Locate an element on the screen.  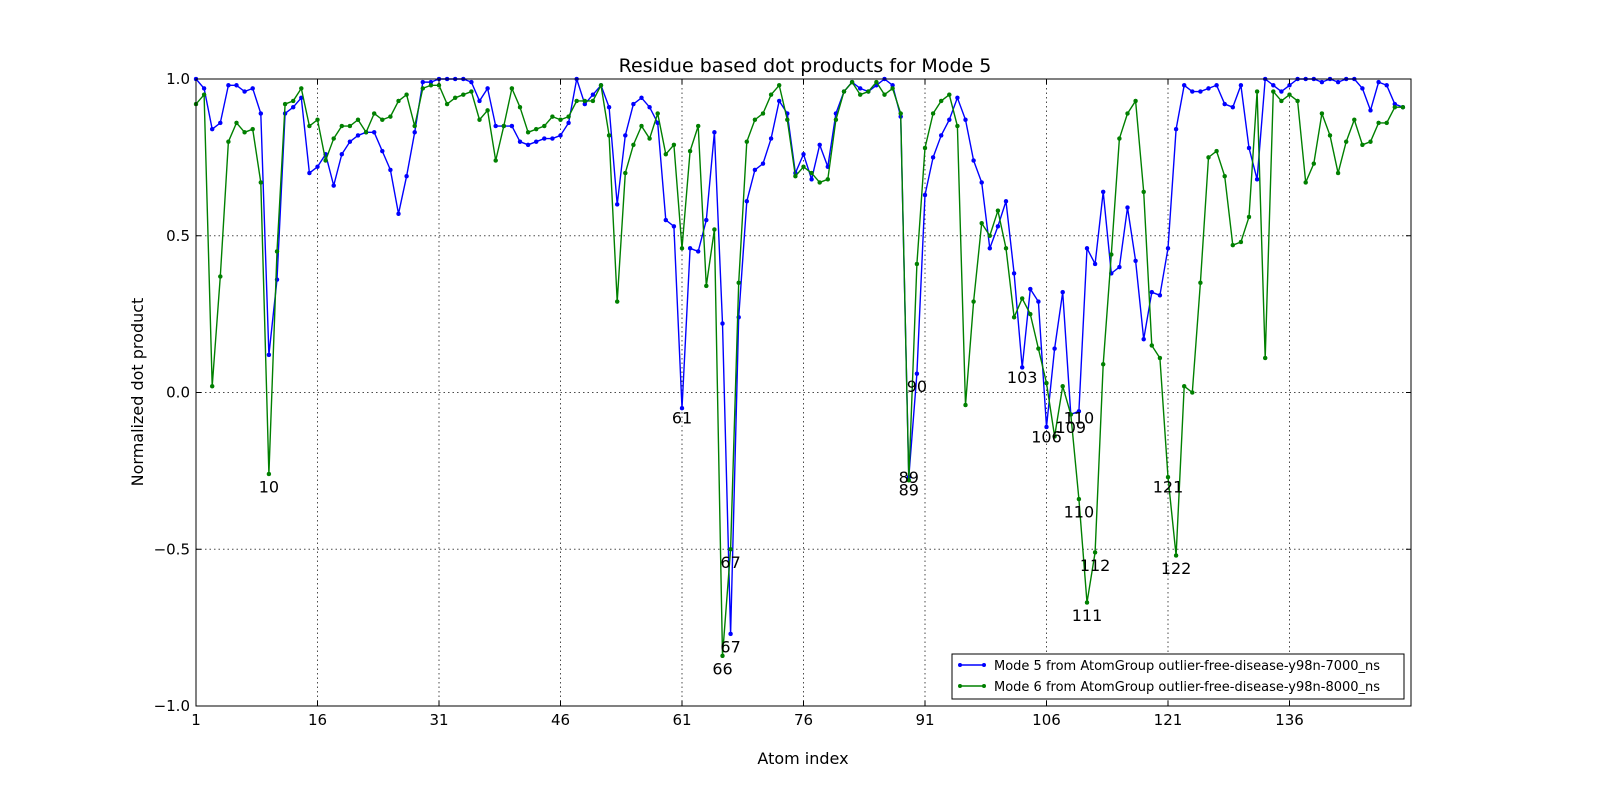
point-annotation: 122 is located at coordinates (1176, 568).